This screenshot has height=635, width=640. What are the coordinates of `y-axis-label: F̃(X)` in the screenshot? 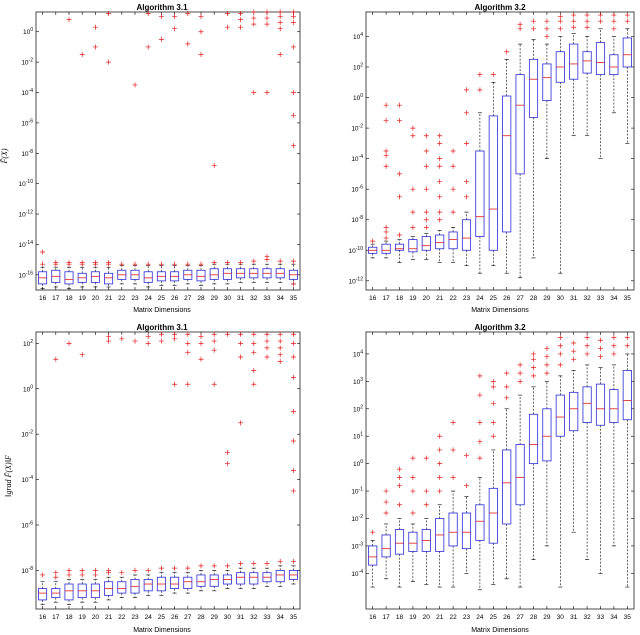 It's located at (4, 156).